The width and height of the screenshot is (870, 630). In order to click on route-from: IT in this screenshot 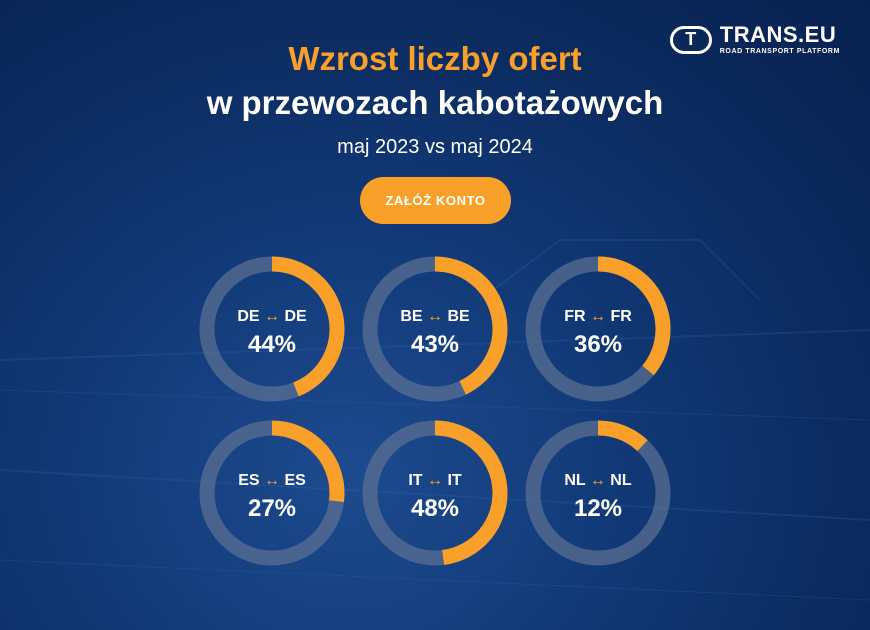, I will do `click(417, 480)`.